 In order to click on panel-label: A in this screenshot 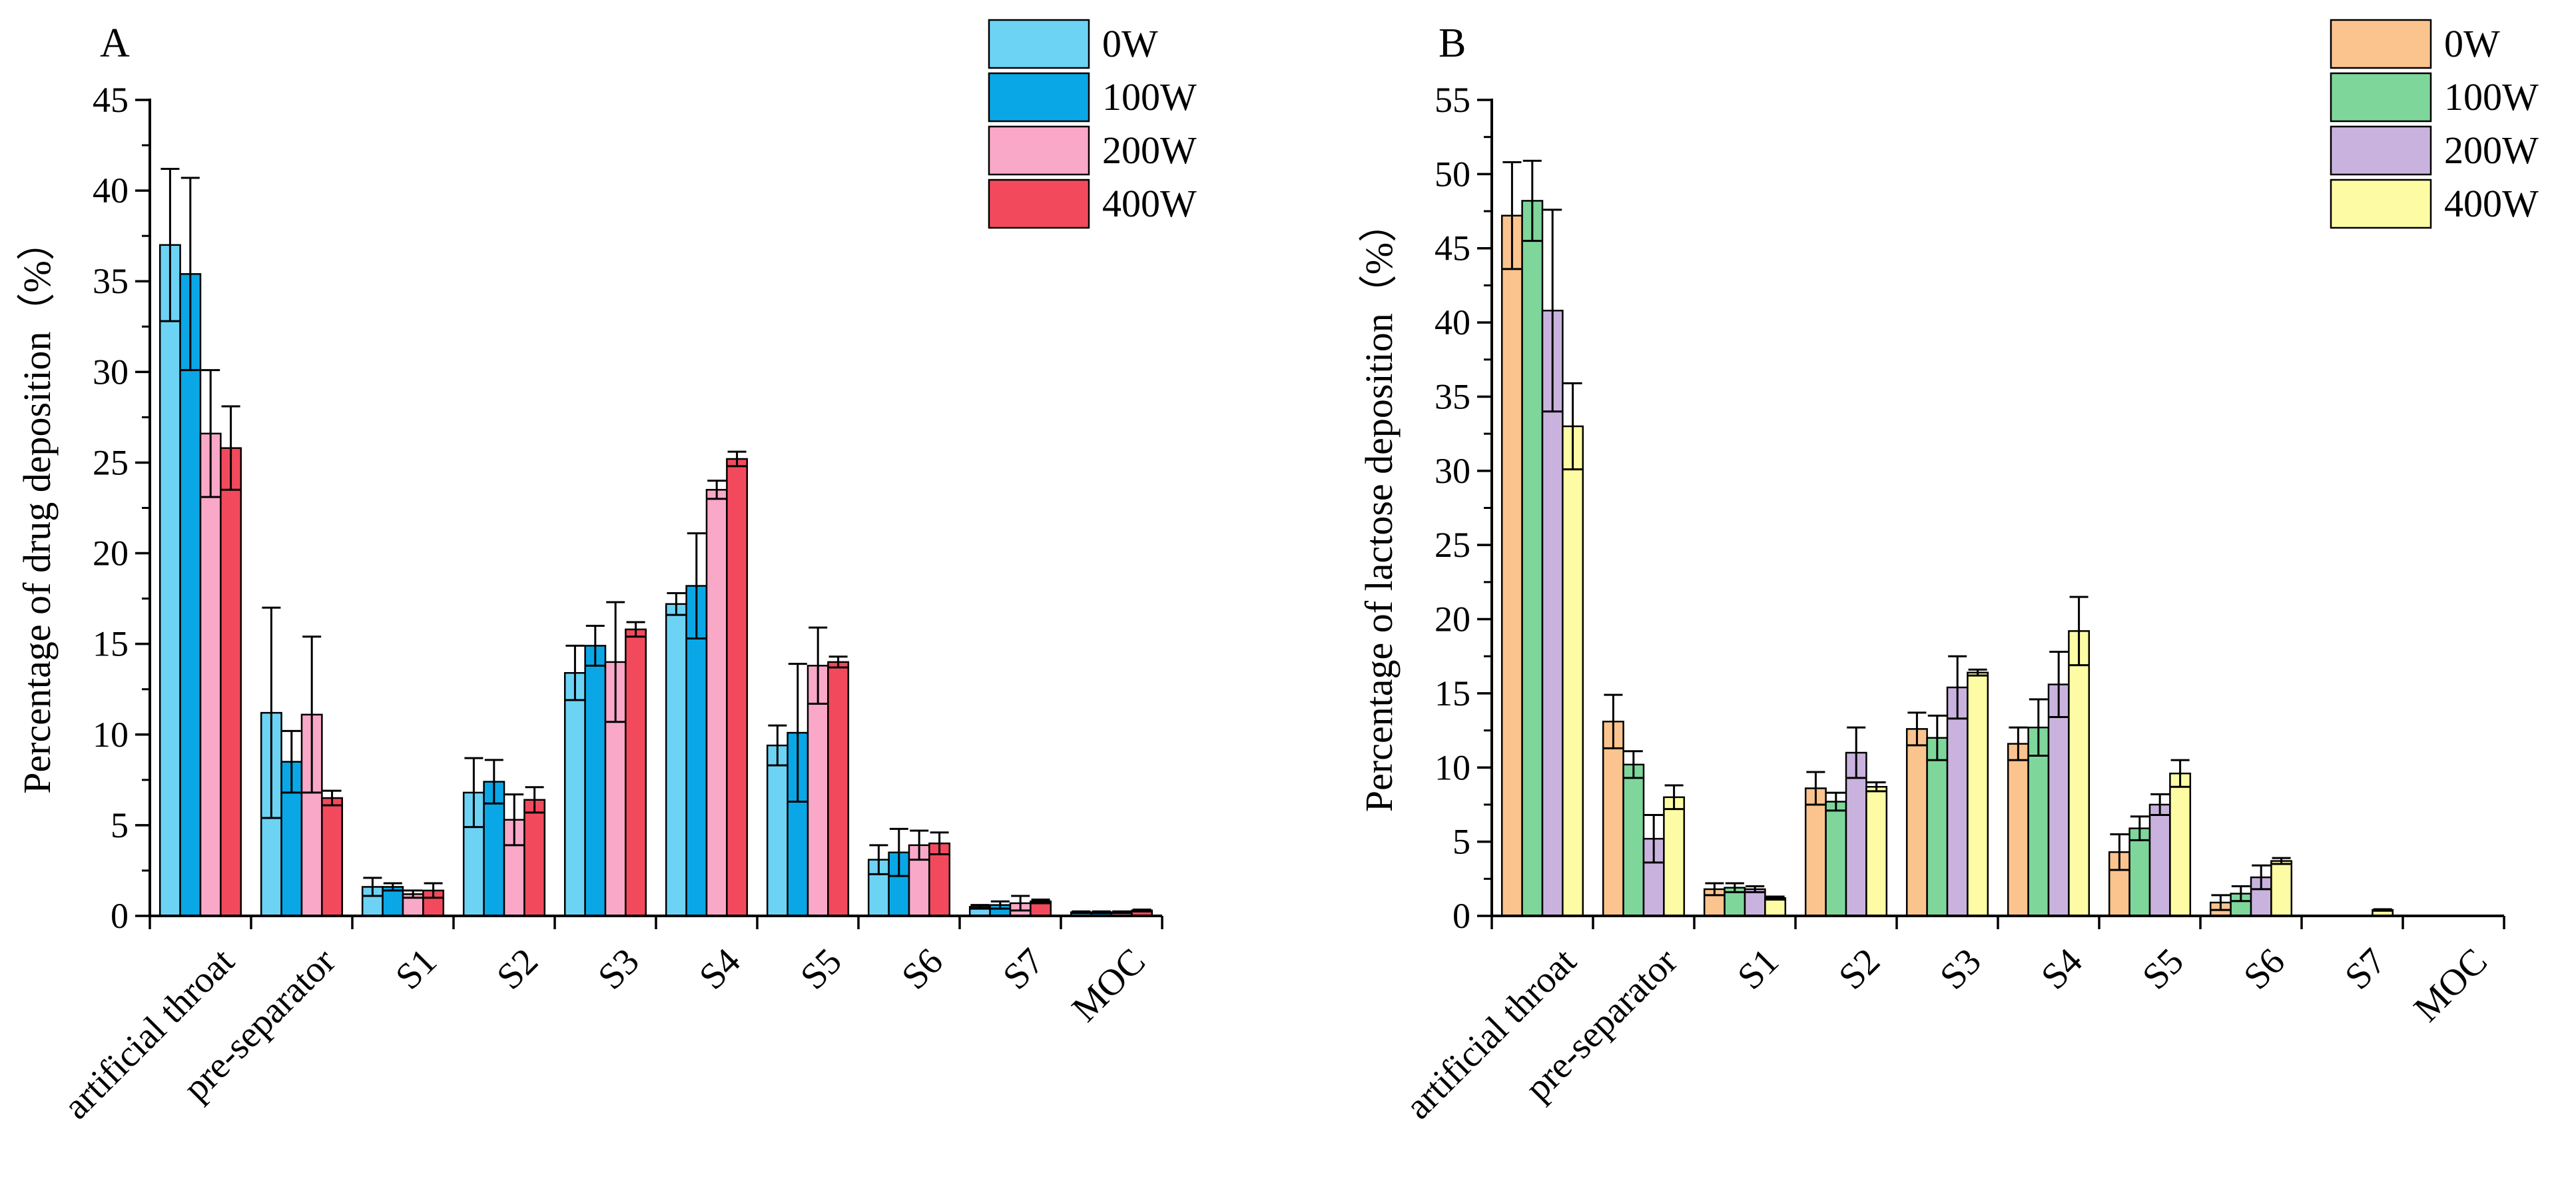, I will do `click(115, 43)`.